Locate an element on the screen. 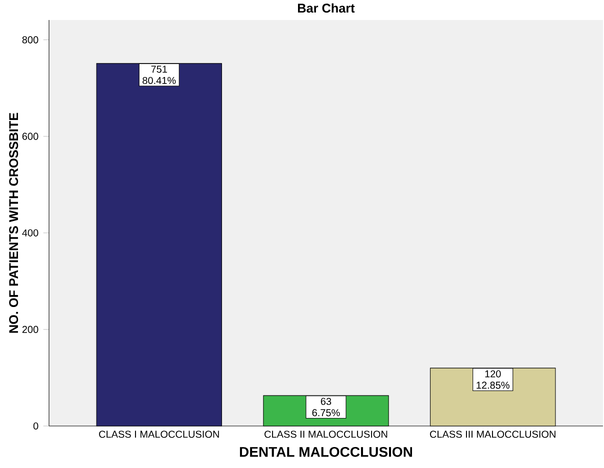 This screenshot has width=604, height=468. x-tick-label: CLASS II MALOCCLUSION is located at coordinates (326, 434).